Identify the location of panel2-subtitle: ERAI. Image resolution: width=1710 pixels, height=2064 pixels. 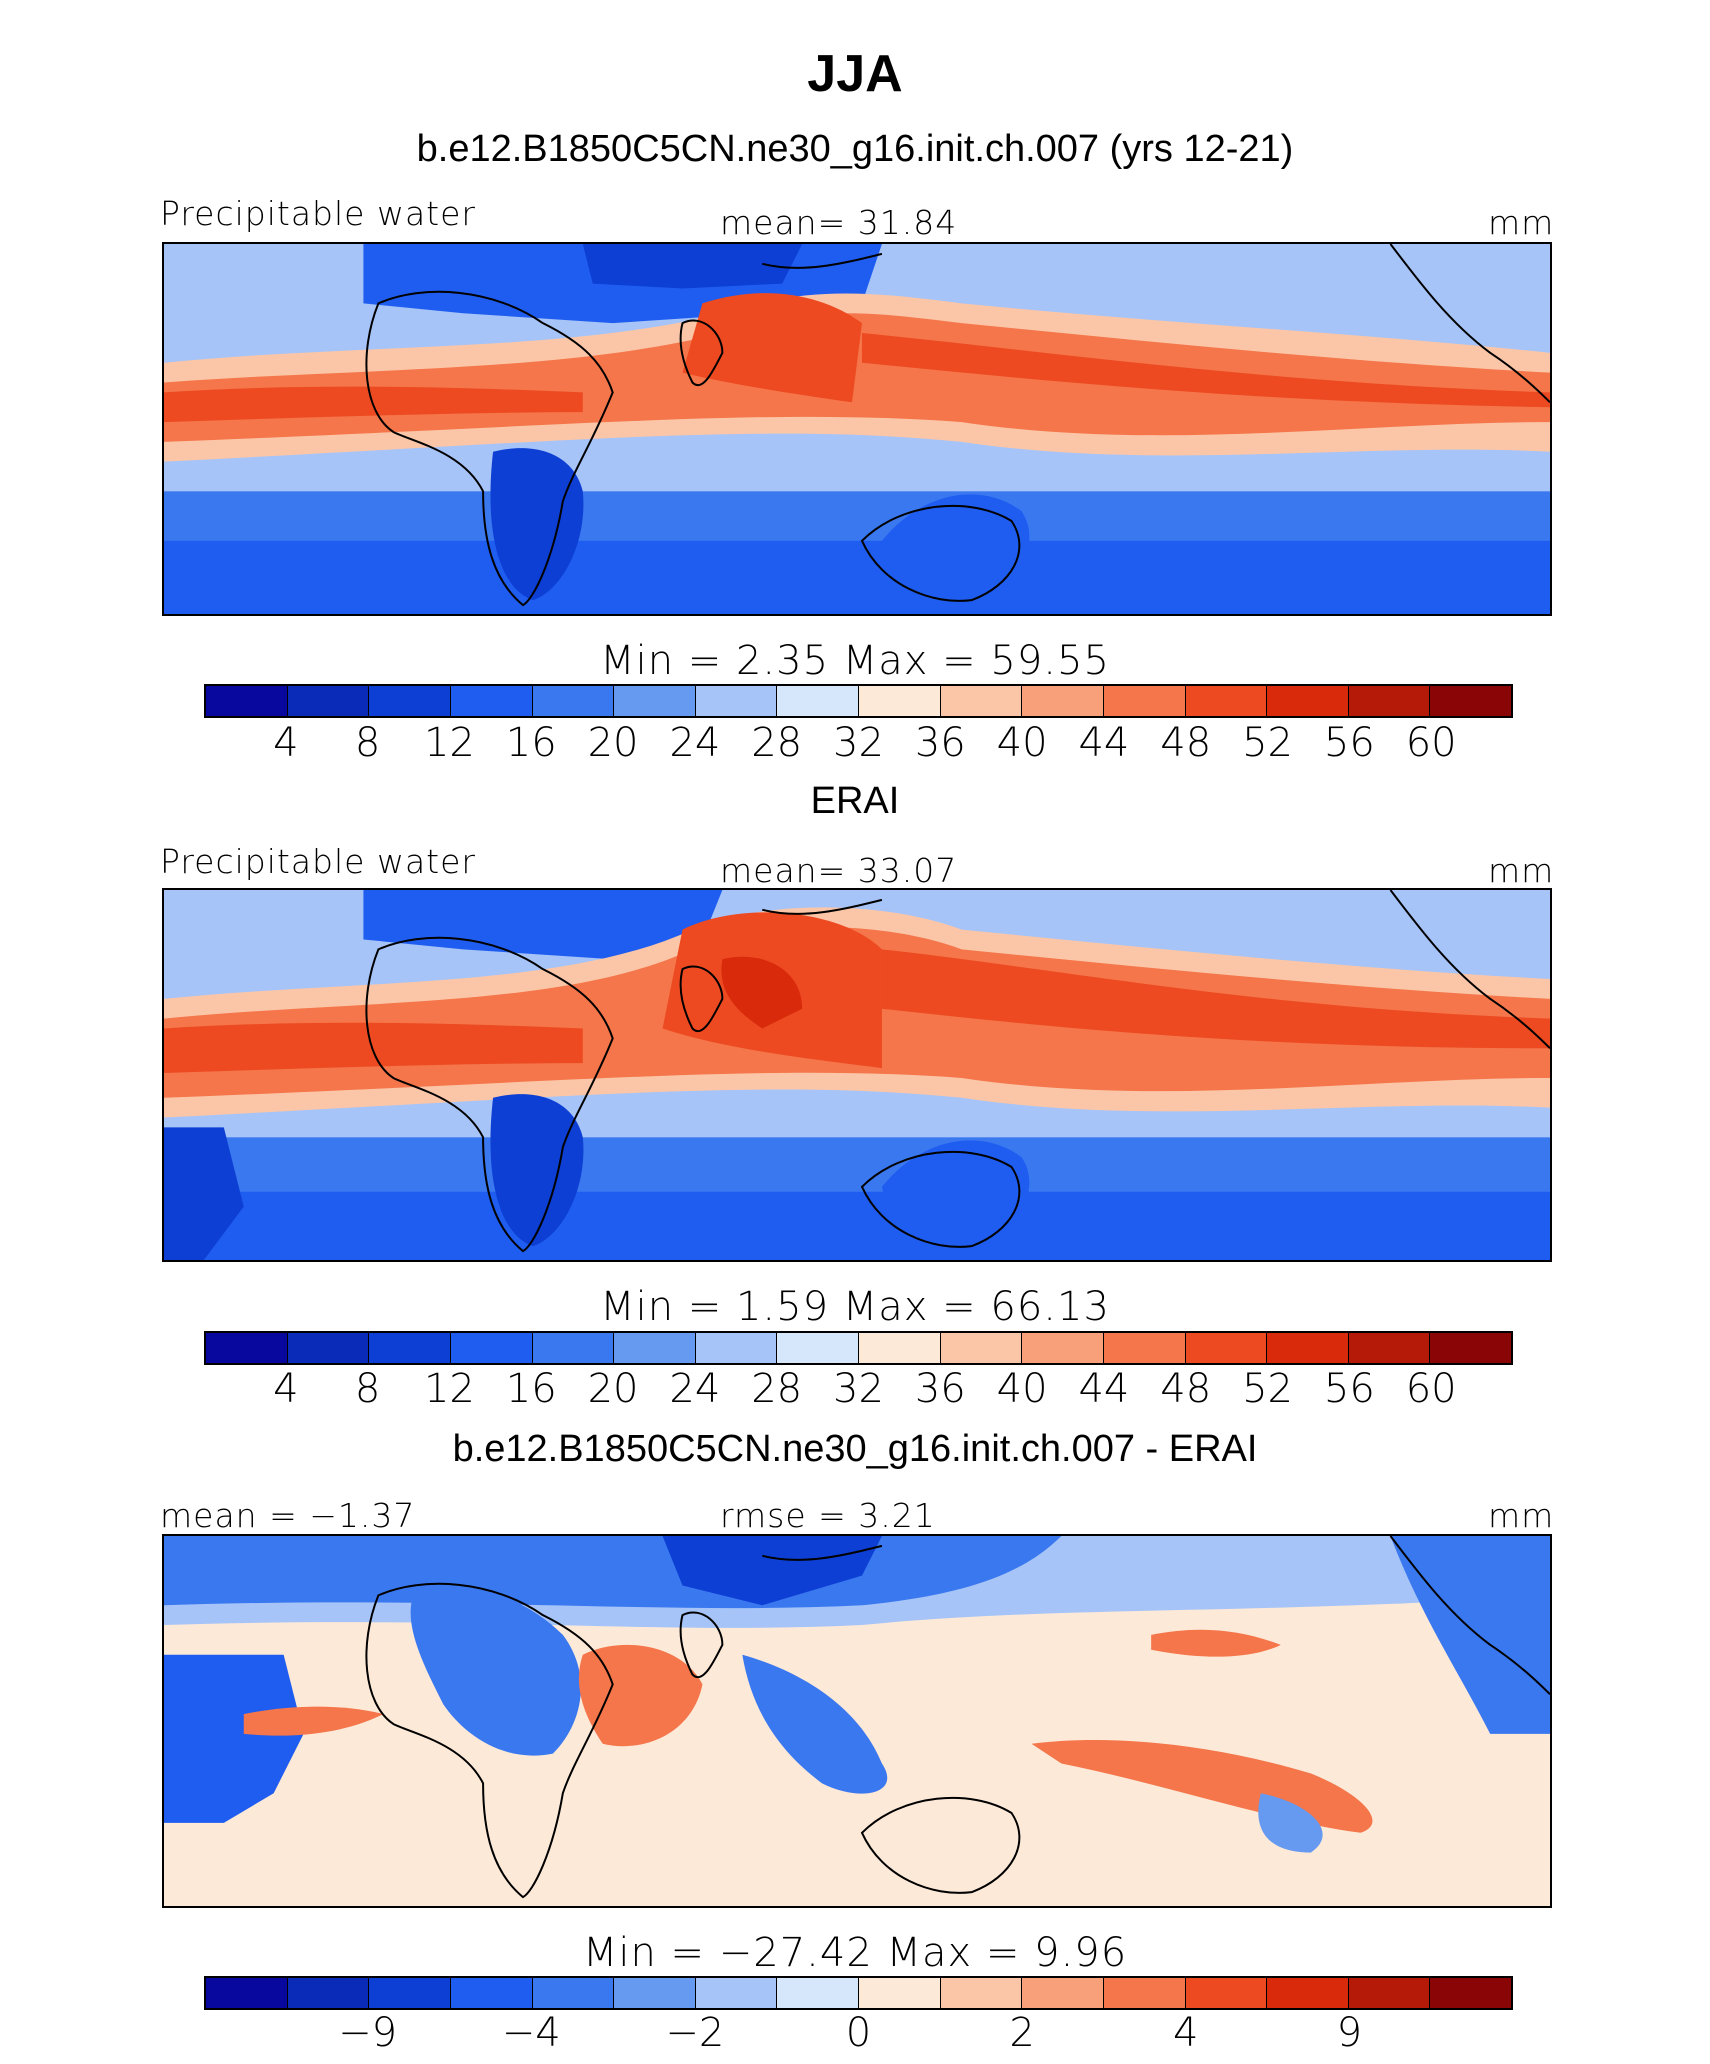
(855, 801).